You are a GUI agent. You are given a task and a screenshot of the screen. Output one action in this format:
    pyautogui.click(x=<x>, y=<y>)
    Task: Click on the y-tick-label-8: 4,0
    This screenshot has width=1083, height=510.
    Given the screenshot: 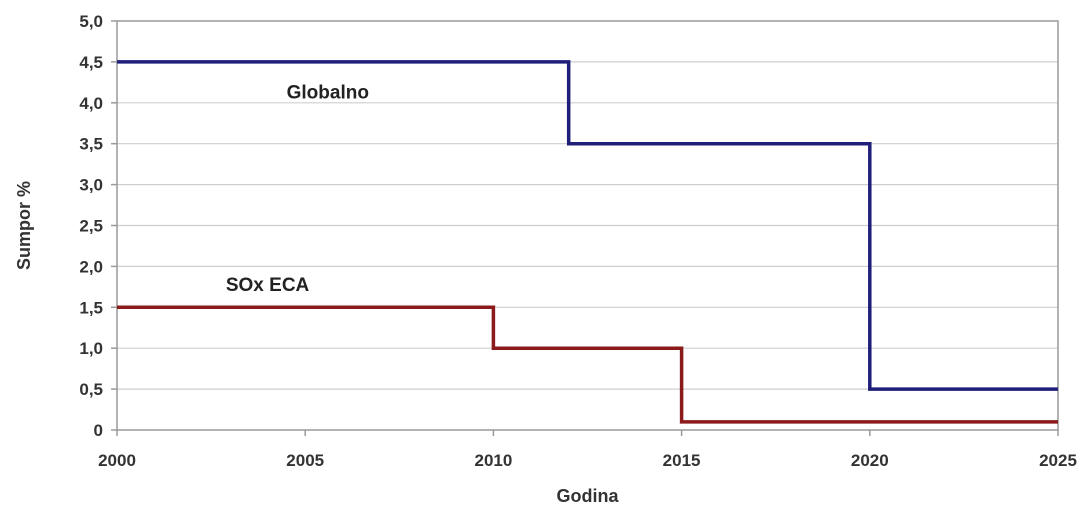 What is the action you would take?
    pyautogui.click(x=91, y=103)
    